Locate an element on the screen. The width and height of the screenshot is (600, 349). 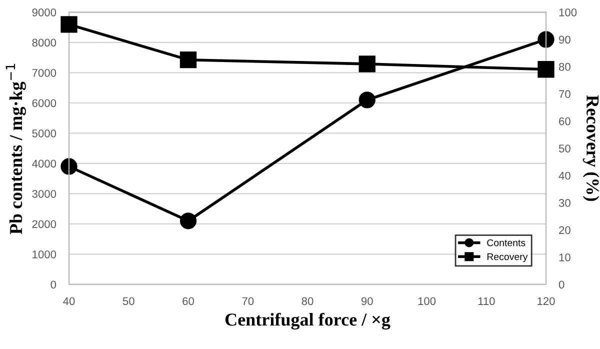
y-tick-label: 2000 is located at coordinates (44, 224).